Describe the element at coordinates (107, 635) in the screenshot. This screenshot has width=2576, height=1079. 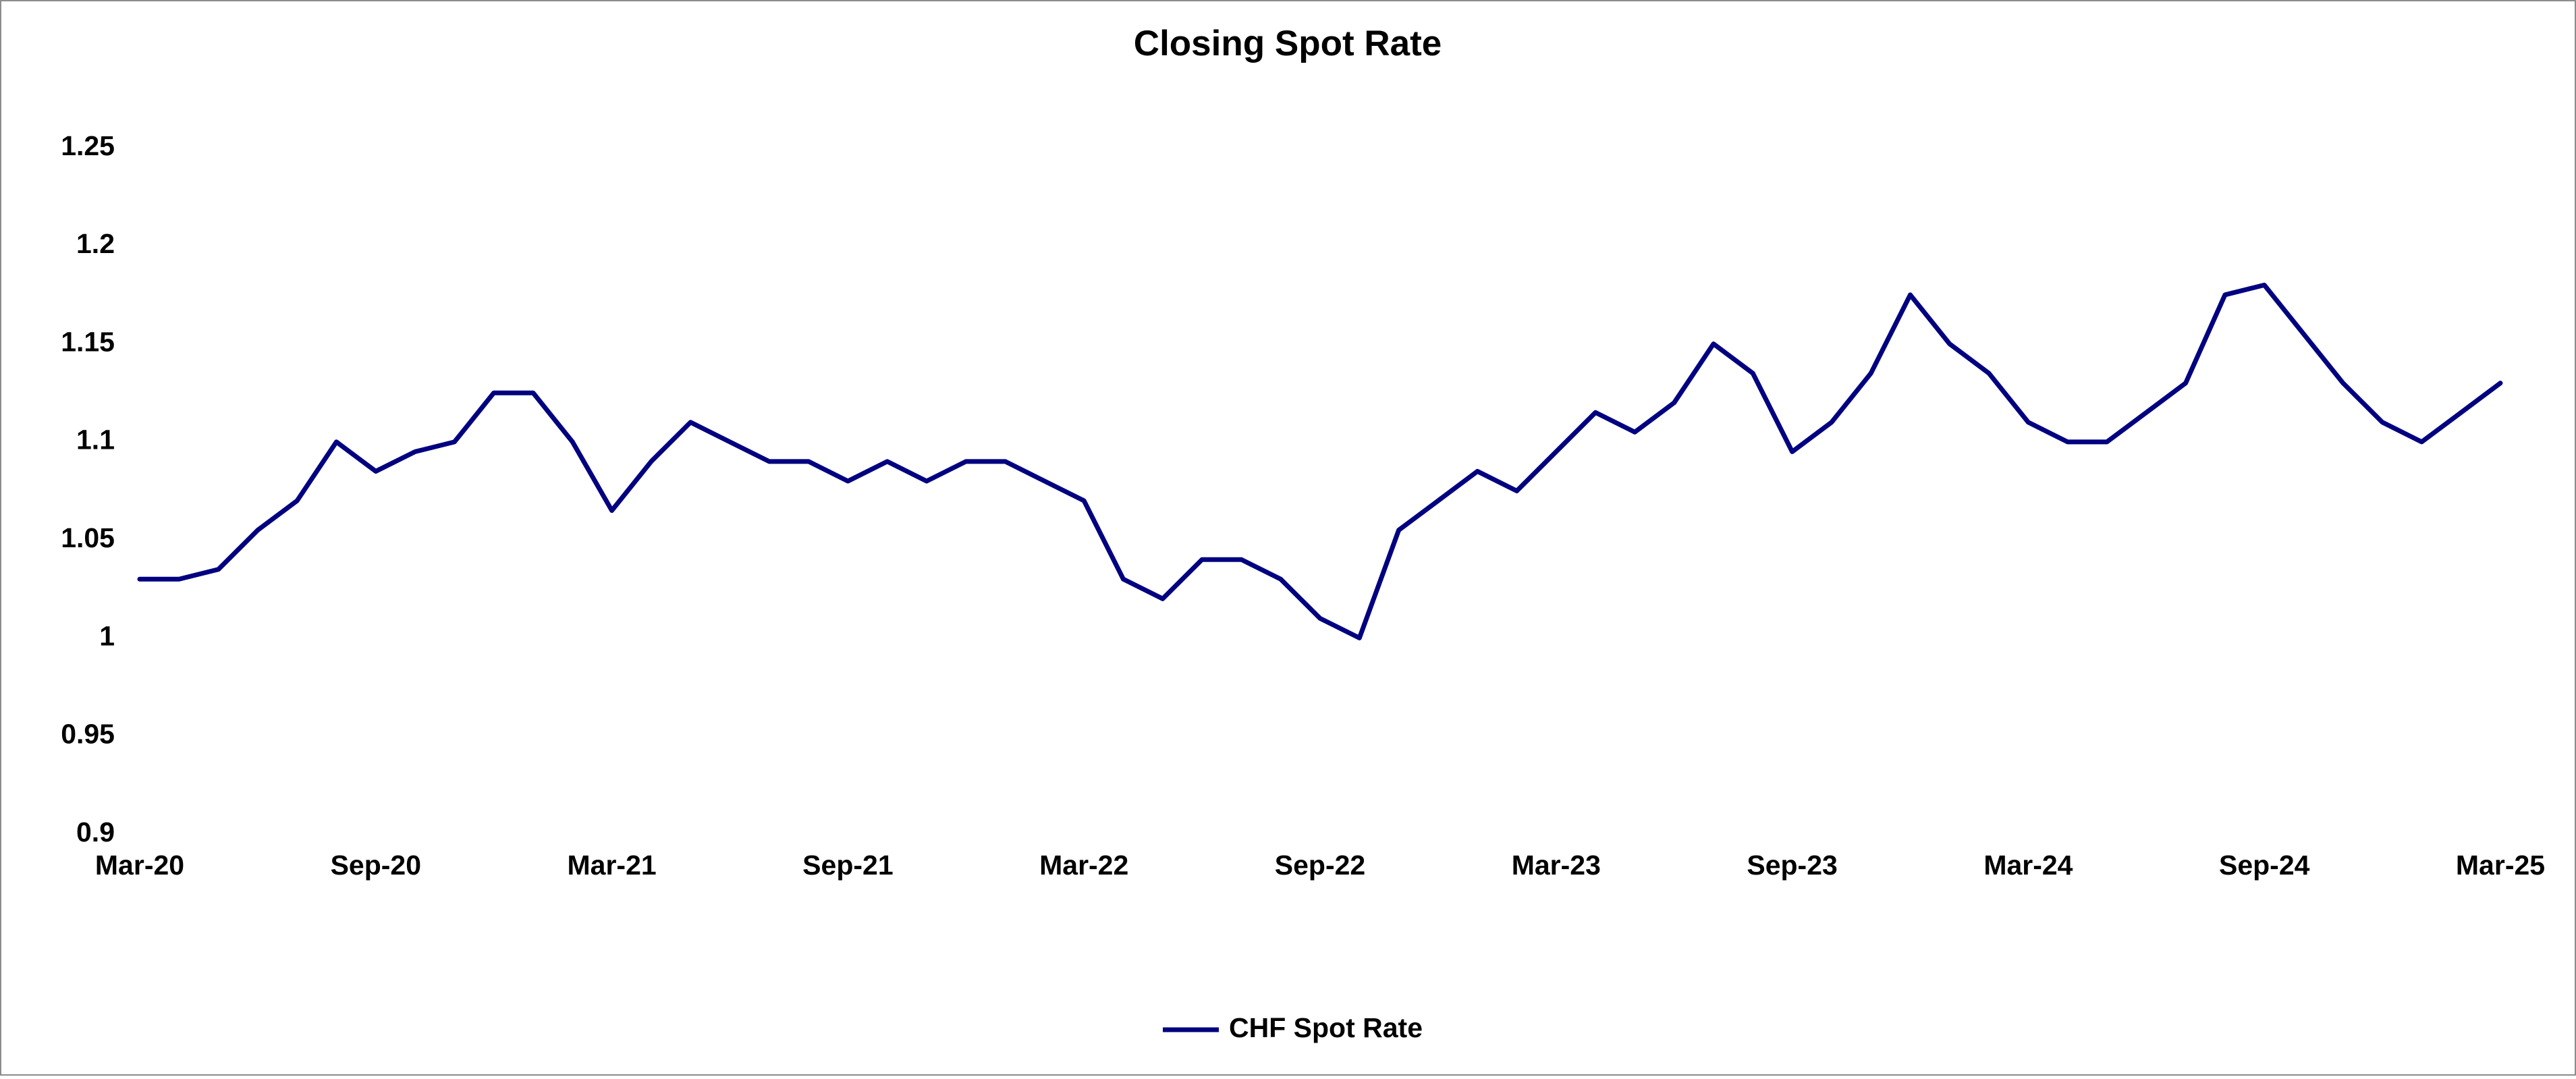
I see `y-tick-label: 1` at that location.